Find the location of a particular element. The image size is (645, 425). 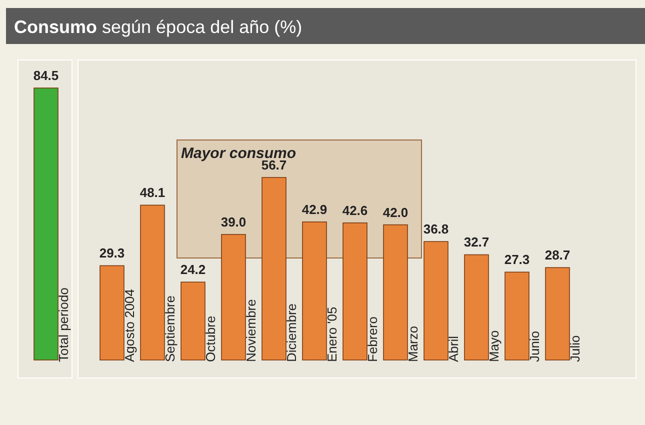

data-label: 28.7 is located at coordinates (557, 255).